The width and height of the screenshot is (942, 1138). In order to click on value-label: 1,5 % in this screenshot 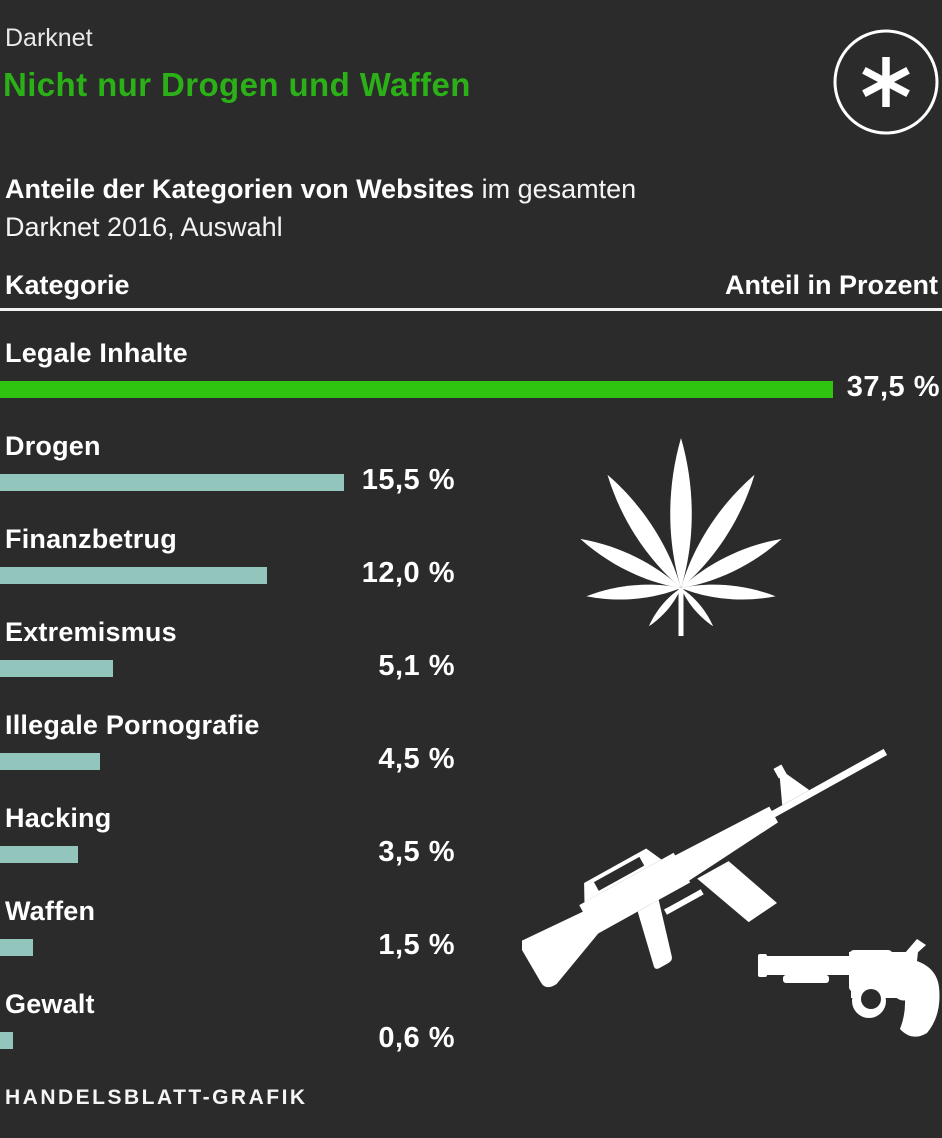, I will do `click(416, 945)`.